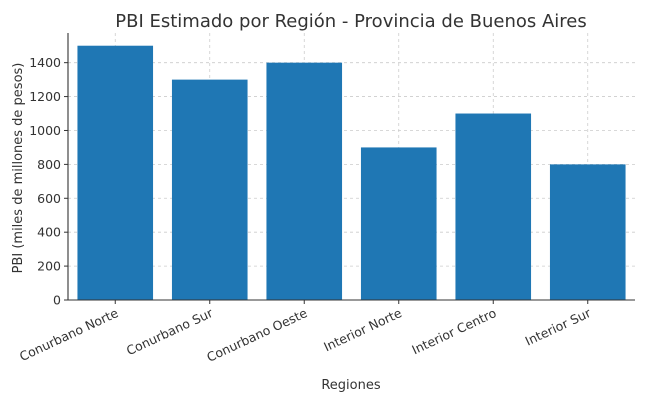 The height and width of the screenshot is (404, 647). I want to click on x-axis-label: Regiones, so click(351, 385).